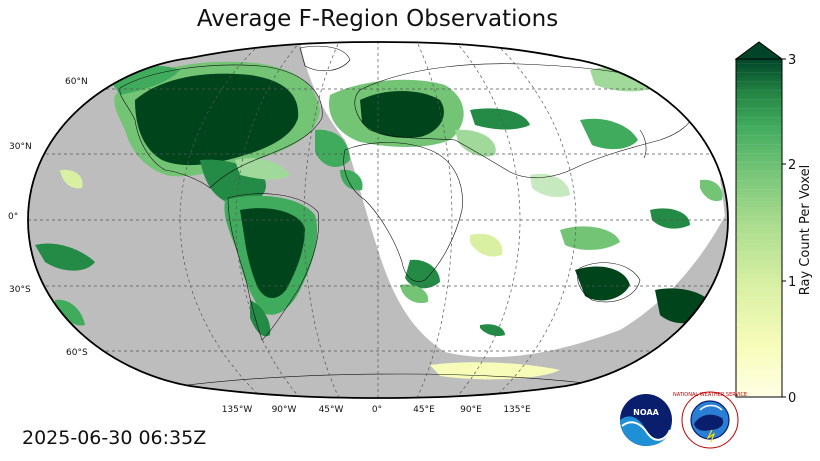 The height and width of the screenshot is (461, 820). Describe the element at coordinates (260, 318) in the screenshot. I see `patch-patagonia` at that location.